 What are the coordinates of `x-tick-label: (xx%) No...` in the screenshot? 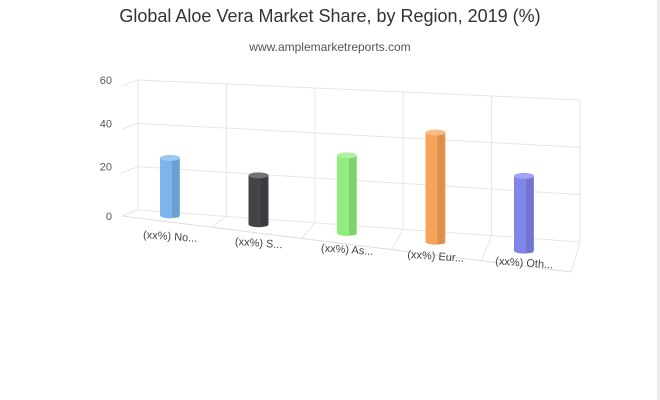 It's located at (170, 237).